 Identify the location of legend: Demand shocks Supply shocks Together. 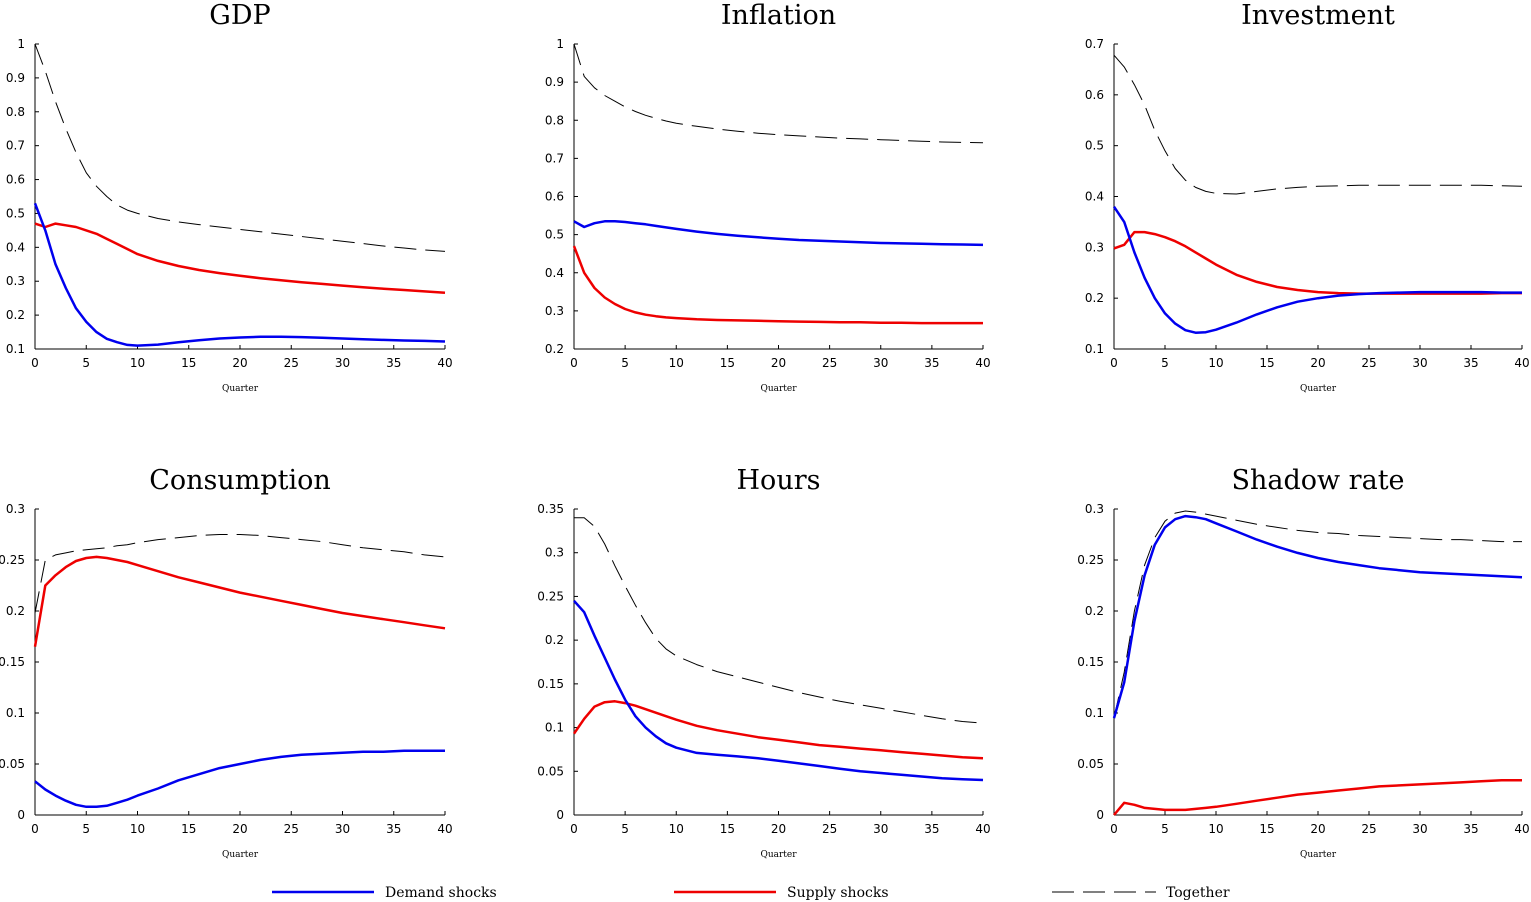
(751, 893).